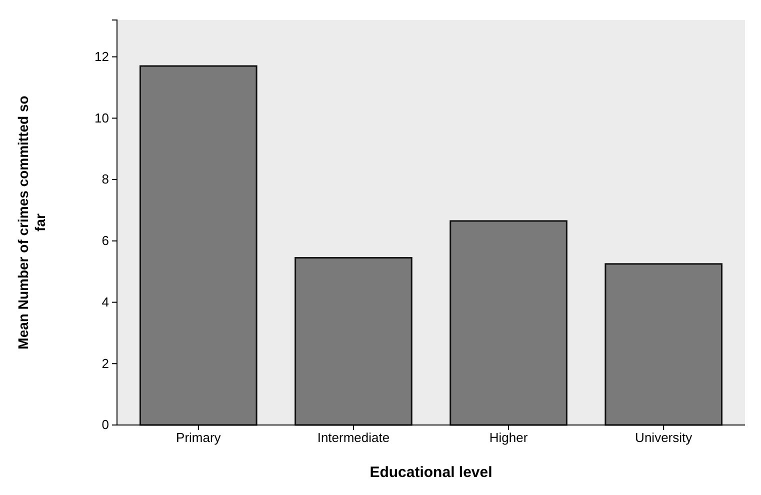  Describe the element at coordinates (105, 179) in the screenshot. I see `y-tick-label: 8` at that location.